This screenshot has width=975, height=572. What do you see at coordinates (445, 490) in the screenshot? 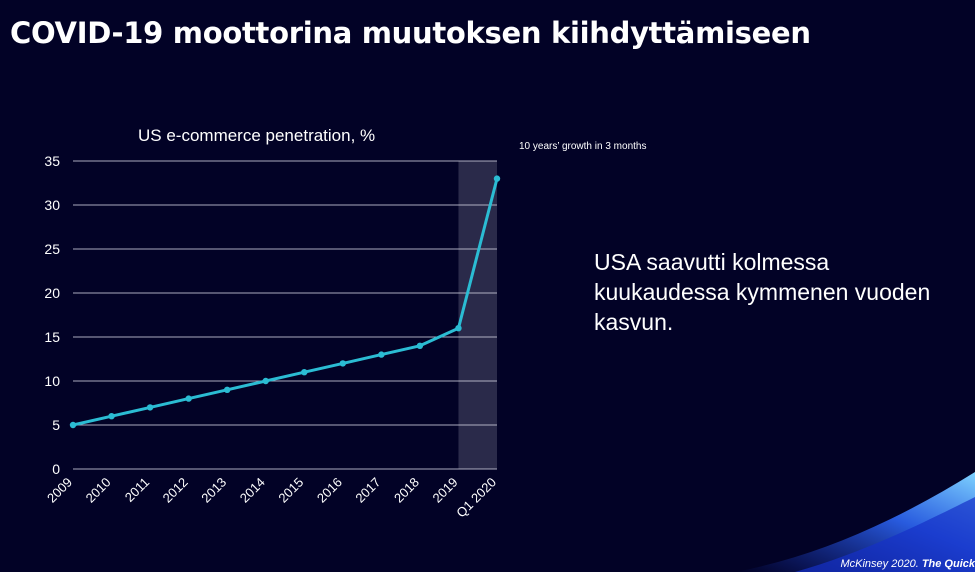
I see `x-tick-label: 2019` at bounding box center [445, 490].